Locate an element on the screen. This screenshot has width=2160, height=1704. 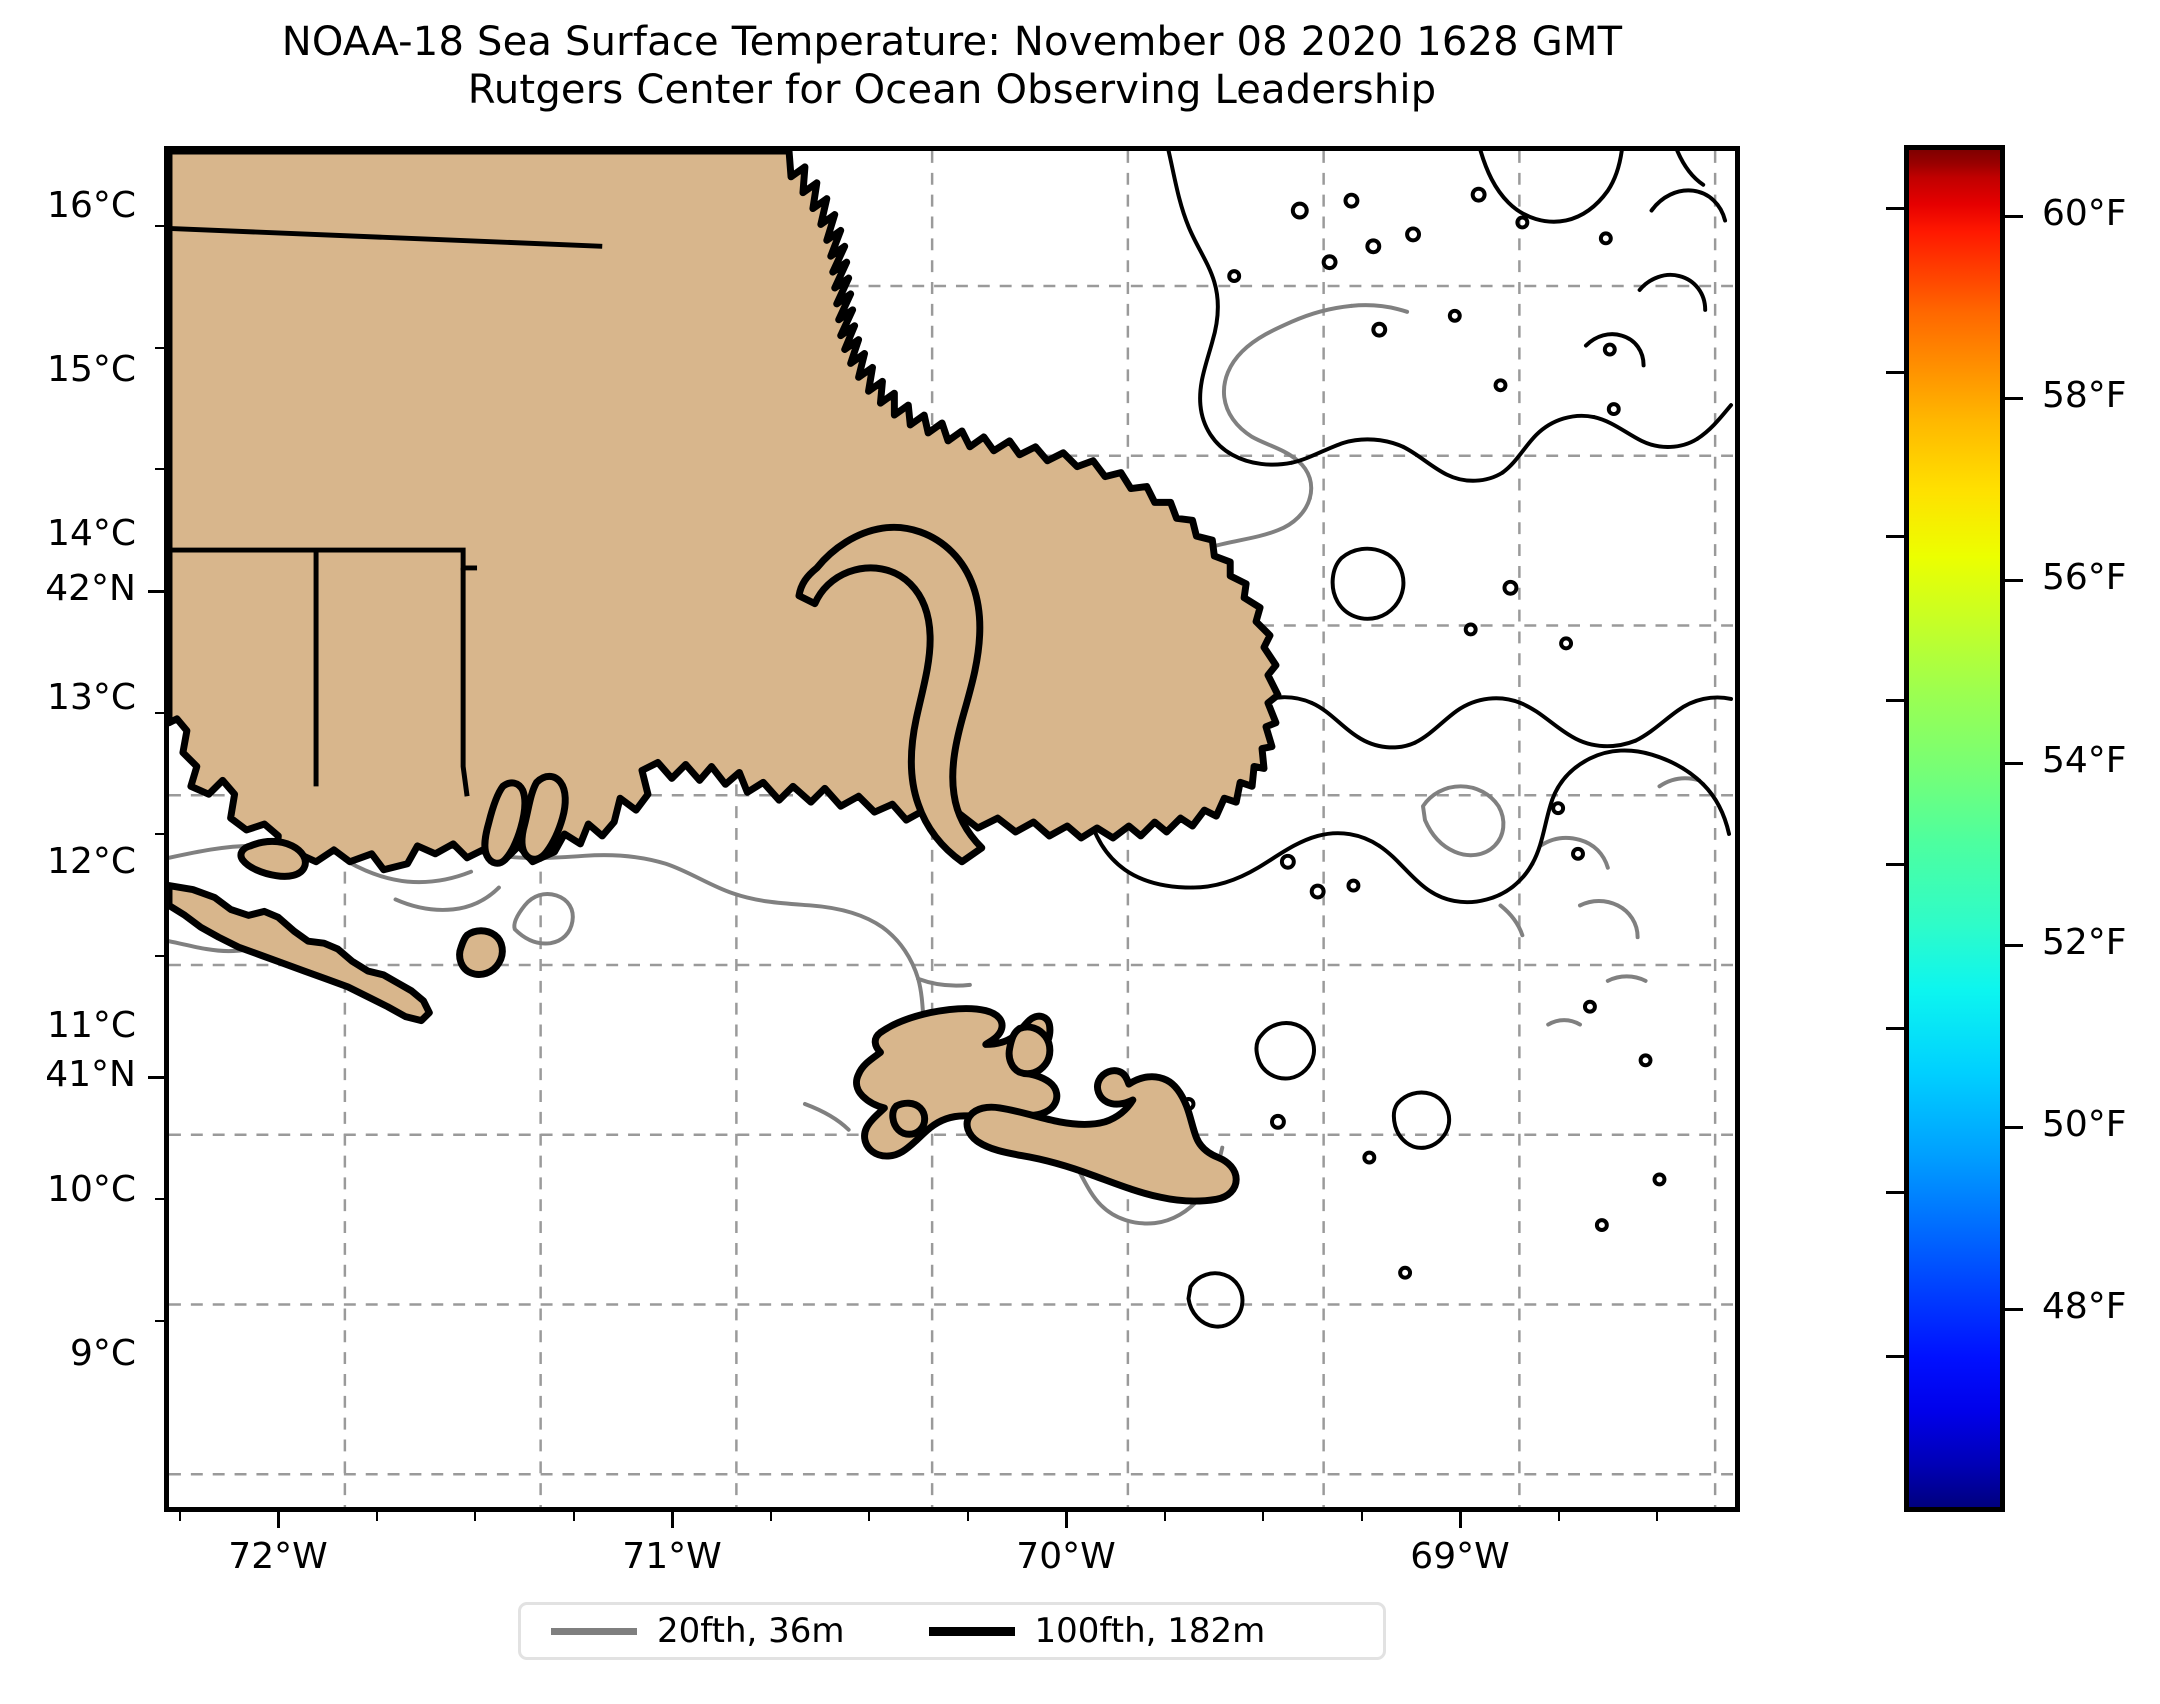
cbar-label-c: 14°C is located at coordinates (91, 533).